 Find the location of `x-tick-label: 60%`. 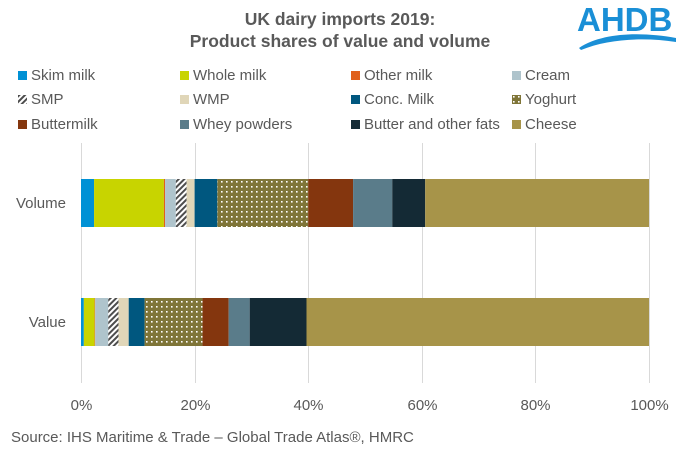

x-tick-label: 60% is located at coordinates (422, 405).